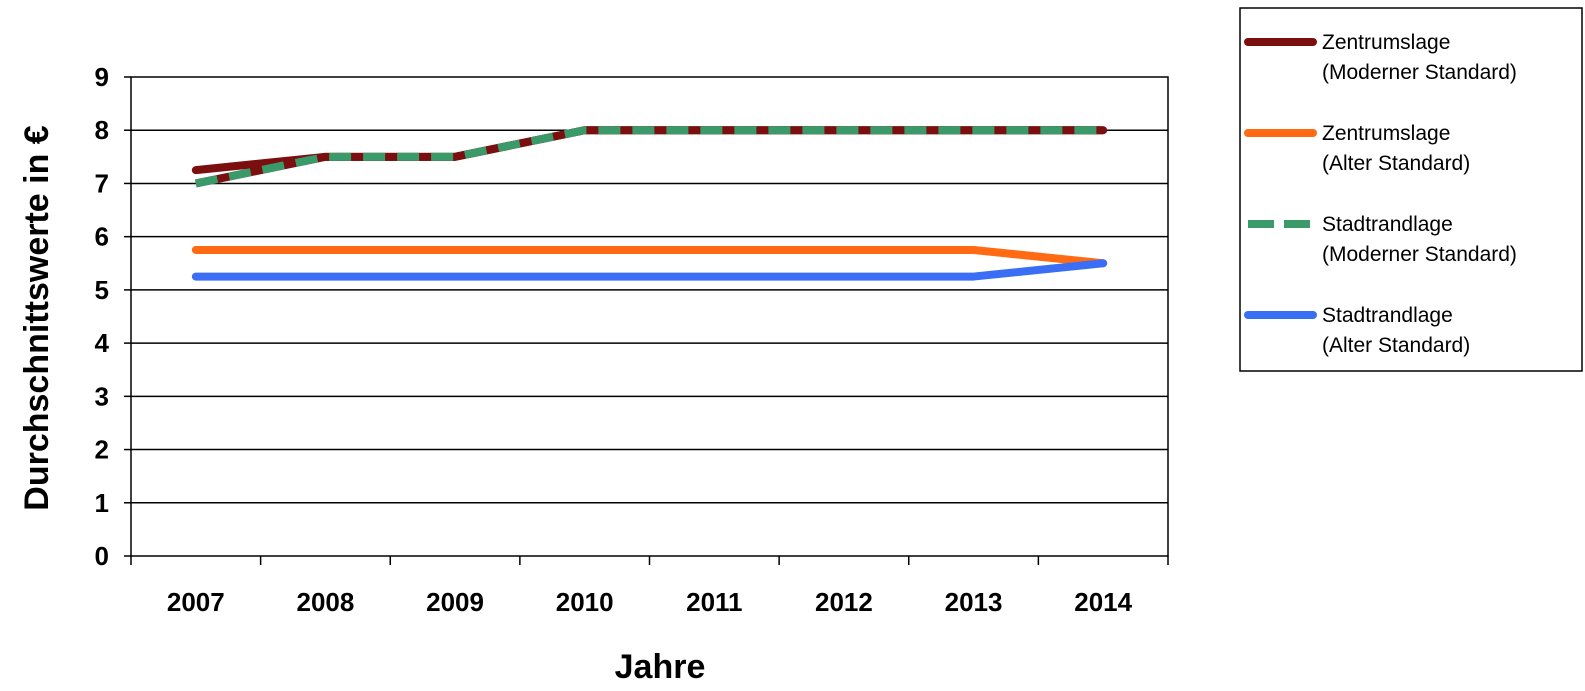 The width and height of the screenshot is (1585, 691). What do you see at coordinates (1396, 345) in the screenshot?
I see `legend-label-3-line2: (Alter Standard)` at bounding box center [1396, 345].